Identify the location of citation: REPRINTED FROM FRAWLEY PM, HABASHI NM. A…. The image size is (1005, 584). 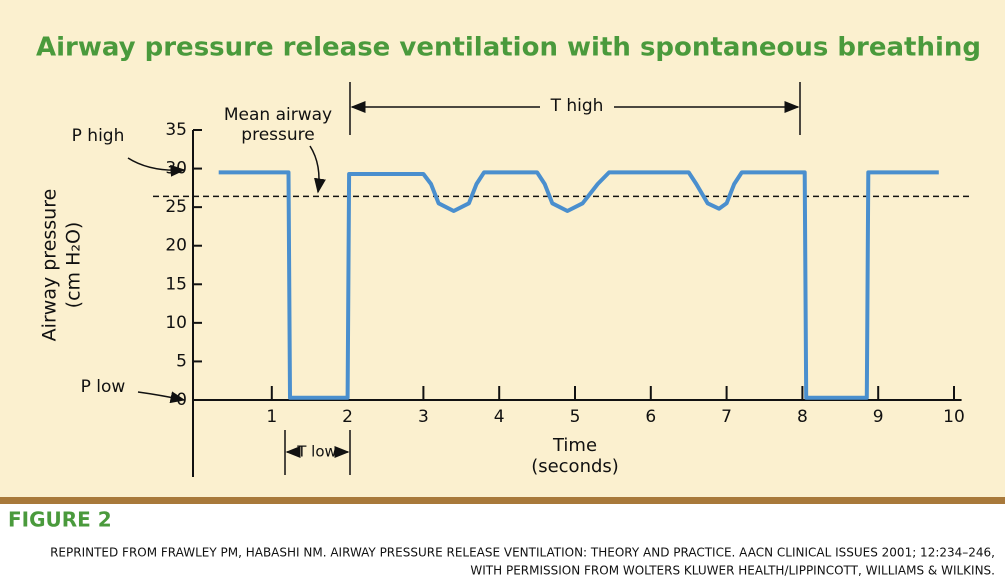
(522, 553).